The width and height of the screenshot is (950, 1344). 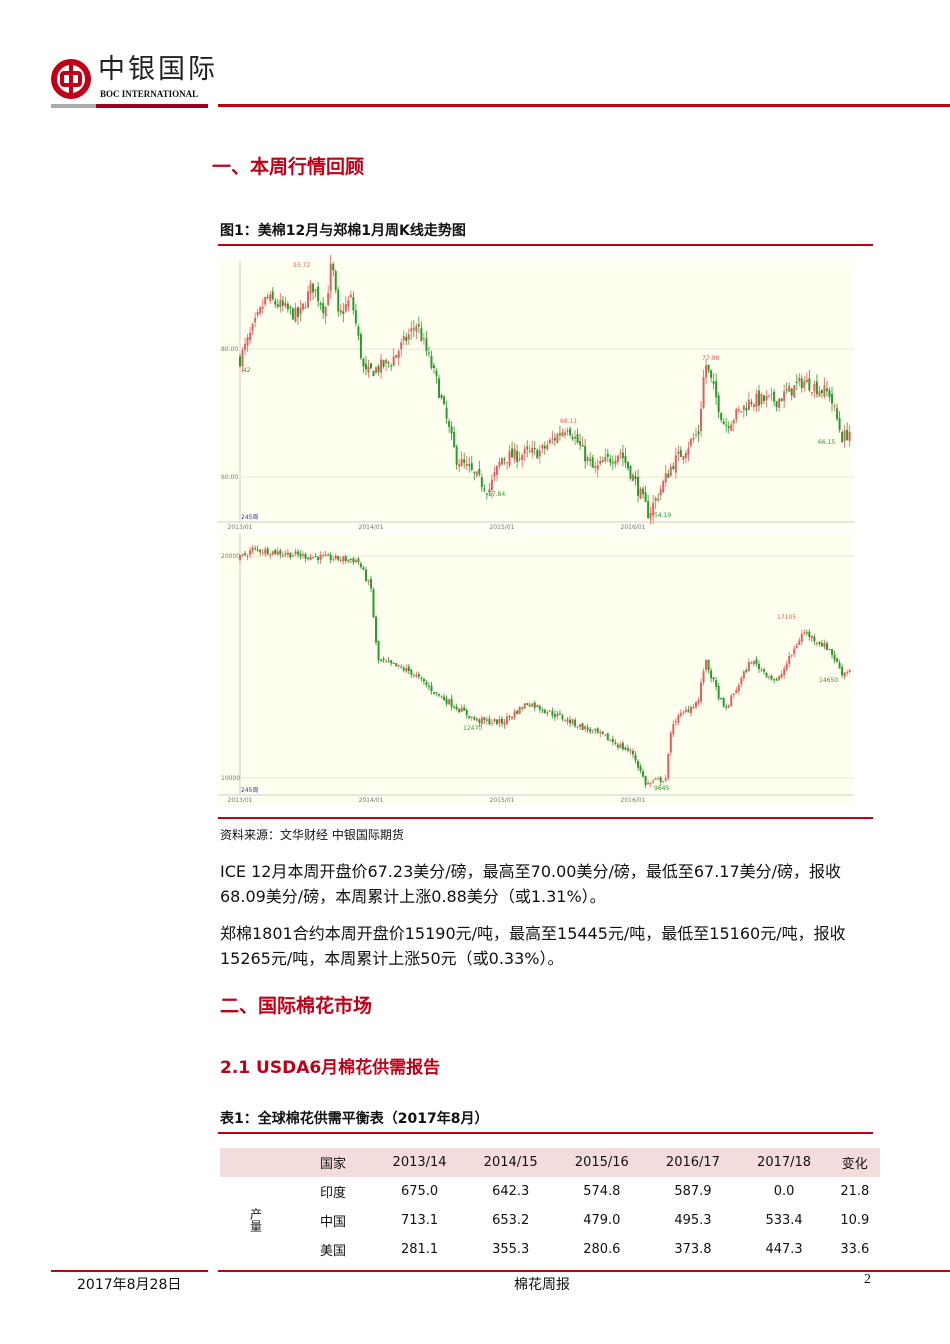 I want to click on table-header: 2013/14, so click(x=419, y=1162).